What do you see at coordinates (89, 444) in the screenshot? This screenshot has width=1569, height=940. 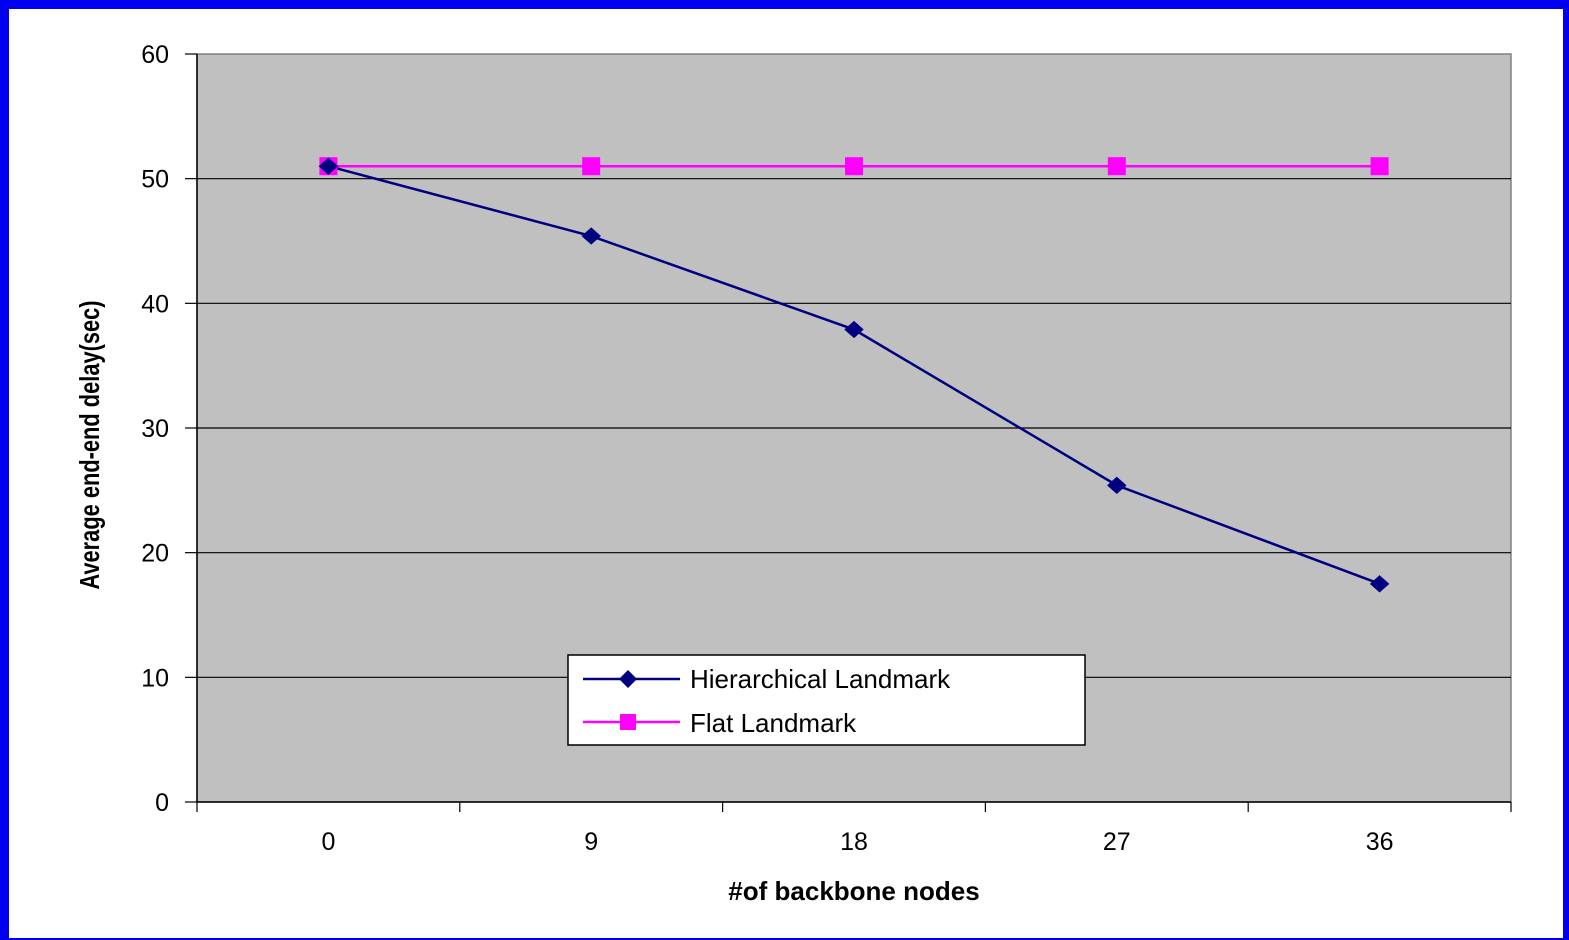 I see `y-axis-title: Average end-end delay(sec)` at bounding box center [89, 444].